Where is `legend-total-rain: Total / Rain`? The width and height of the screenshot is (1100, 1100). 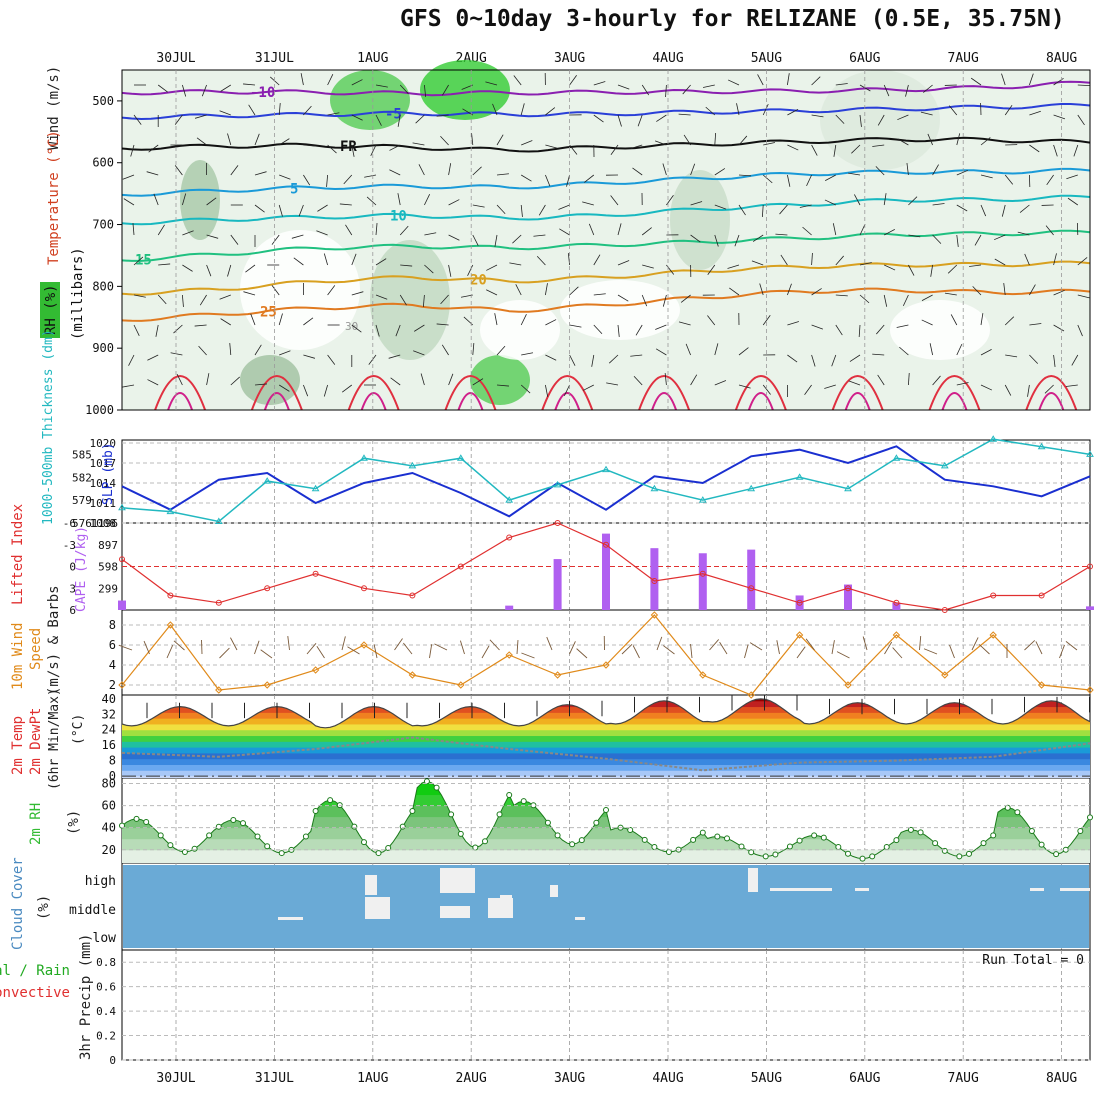
legend-total-rain: Total / Rain is located at coordinates (35, 971).